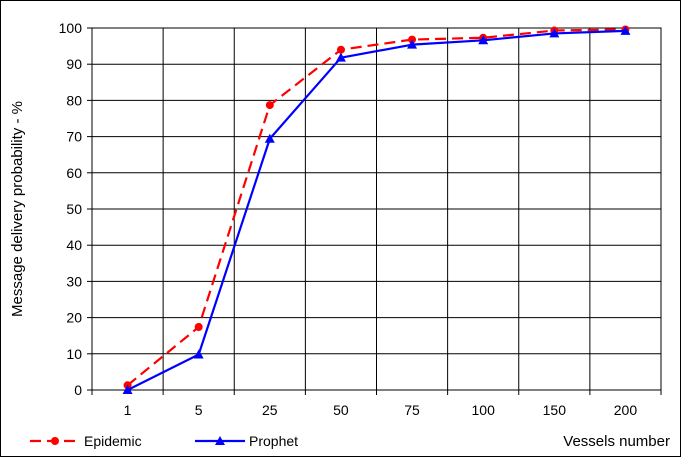 This screenshot has height=462, width=681. I want to click on x-tick-label: 200, so click(626, 410).